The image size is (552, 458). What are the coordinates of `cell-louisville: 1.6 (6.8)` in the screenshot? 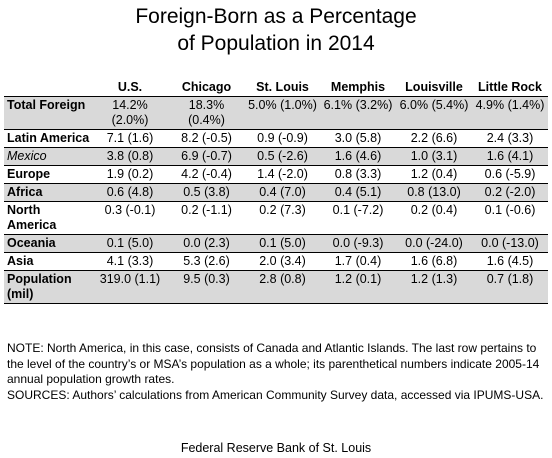 It's located at (434, 261).